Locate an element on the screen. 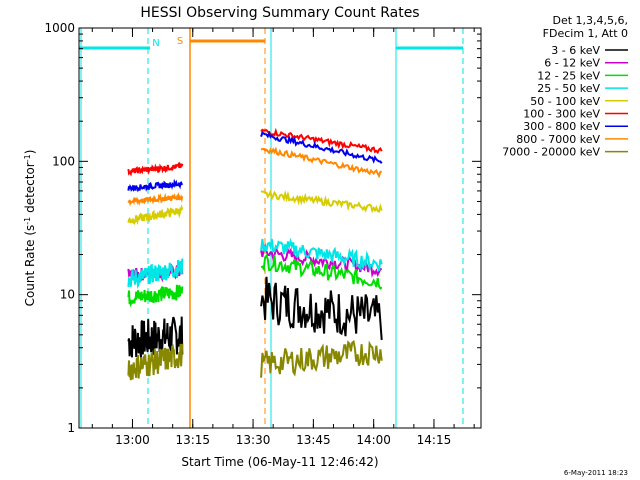 This screenshot has height=480, width=640. y-tick-label: 1000 is located at coordinates (59, 28).